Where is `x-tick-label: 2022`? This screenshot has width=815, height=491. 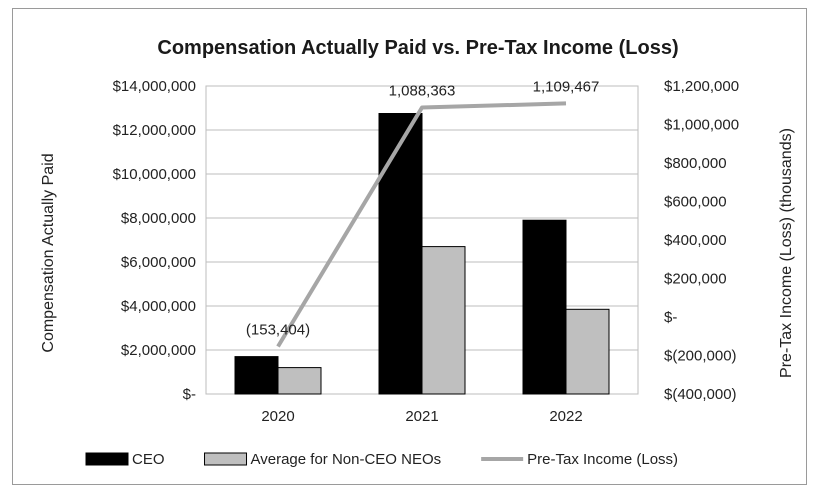
x-tick-label: 2022 is located at coordinates (565, 416).